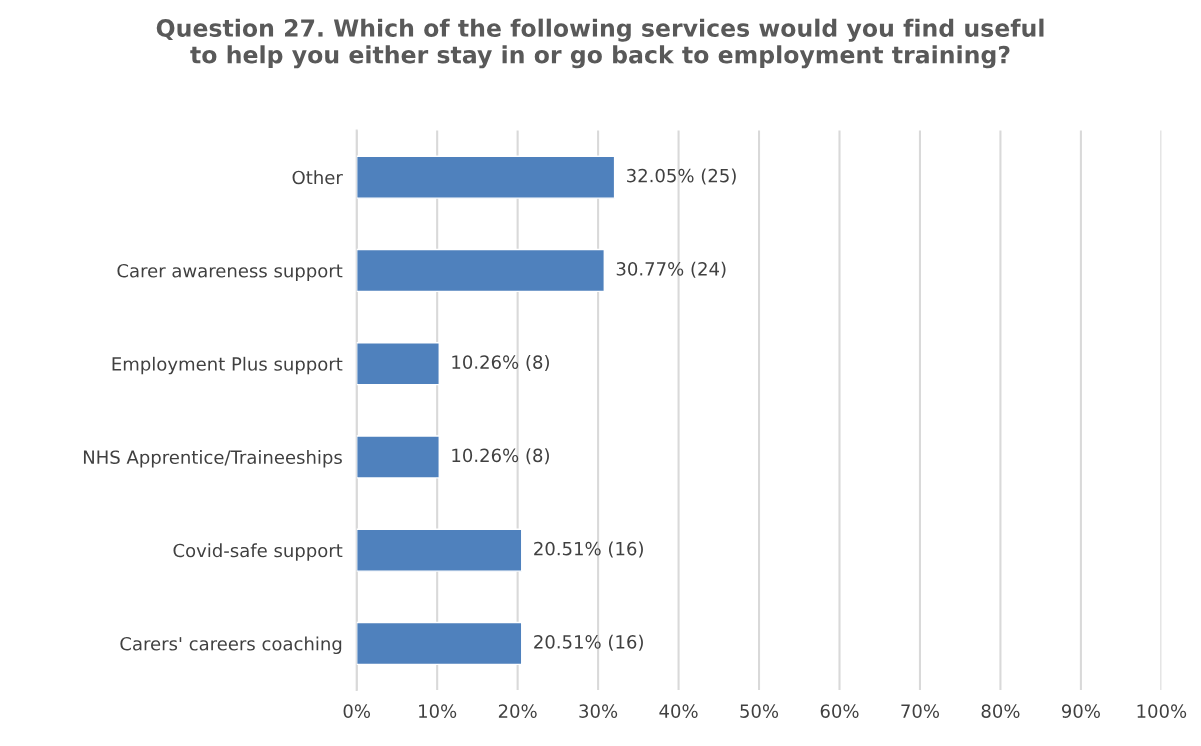 Image resolution: width=1201 pixels, height=746 pixels. What do you see at coordinates (230, 272) in the screenshot?
I see `y-tick-label: Carer awareness support` at bounding box center [230, 272].